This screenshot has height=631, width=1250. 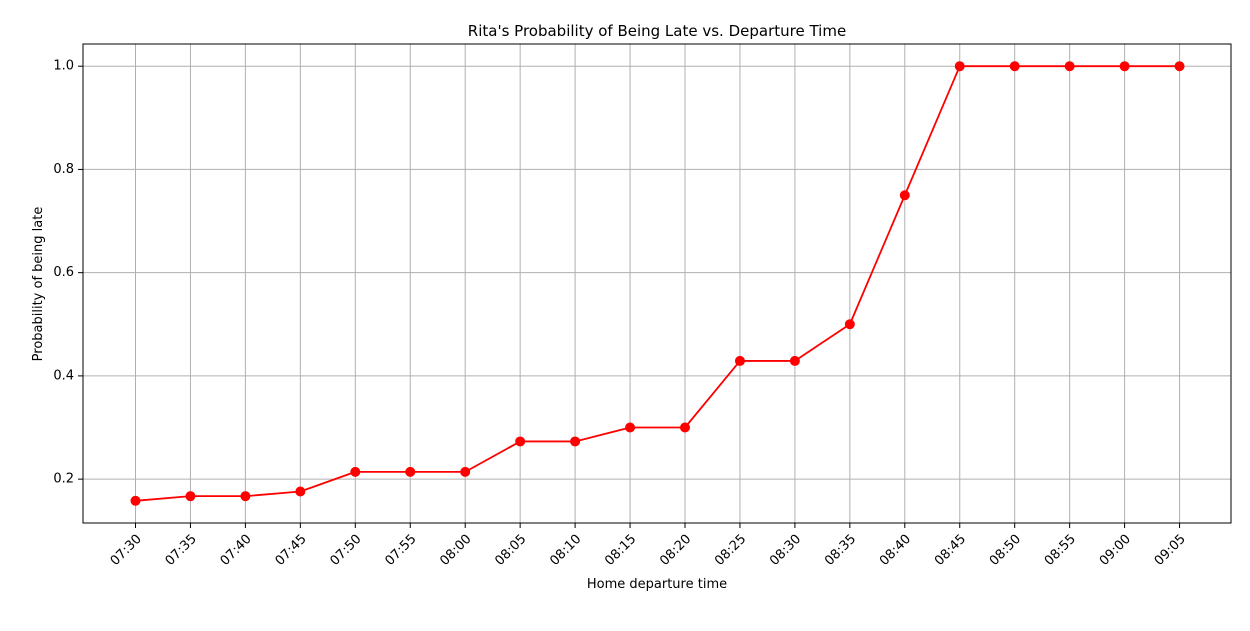 What do you see at coordinates (63, 66) in the screenshot?
I see `y-tick-label: 1.0` at bounding box center [63, 66].